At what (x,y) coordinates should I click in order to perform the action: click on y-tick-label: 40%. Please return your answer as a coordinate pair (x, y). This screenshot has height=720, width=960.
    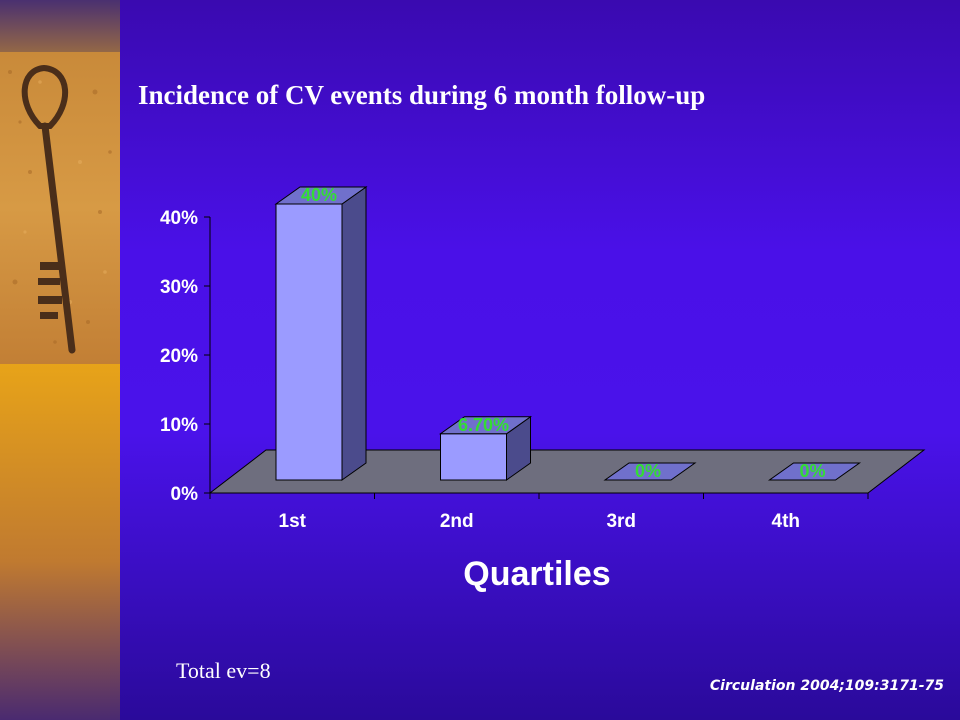
    Looking at the image, I should click on (179, 218).